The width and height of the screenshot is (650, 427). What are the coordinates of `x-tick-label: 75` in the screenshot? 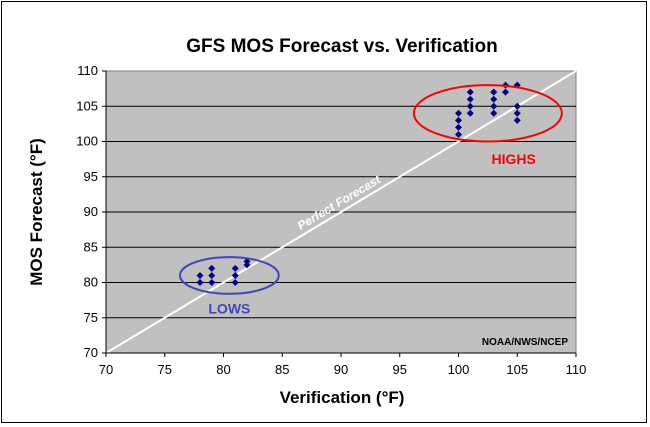 It's located at (165, 369).